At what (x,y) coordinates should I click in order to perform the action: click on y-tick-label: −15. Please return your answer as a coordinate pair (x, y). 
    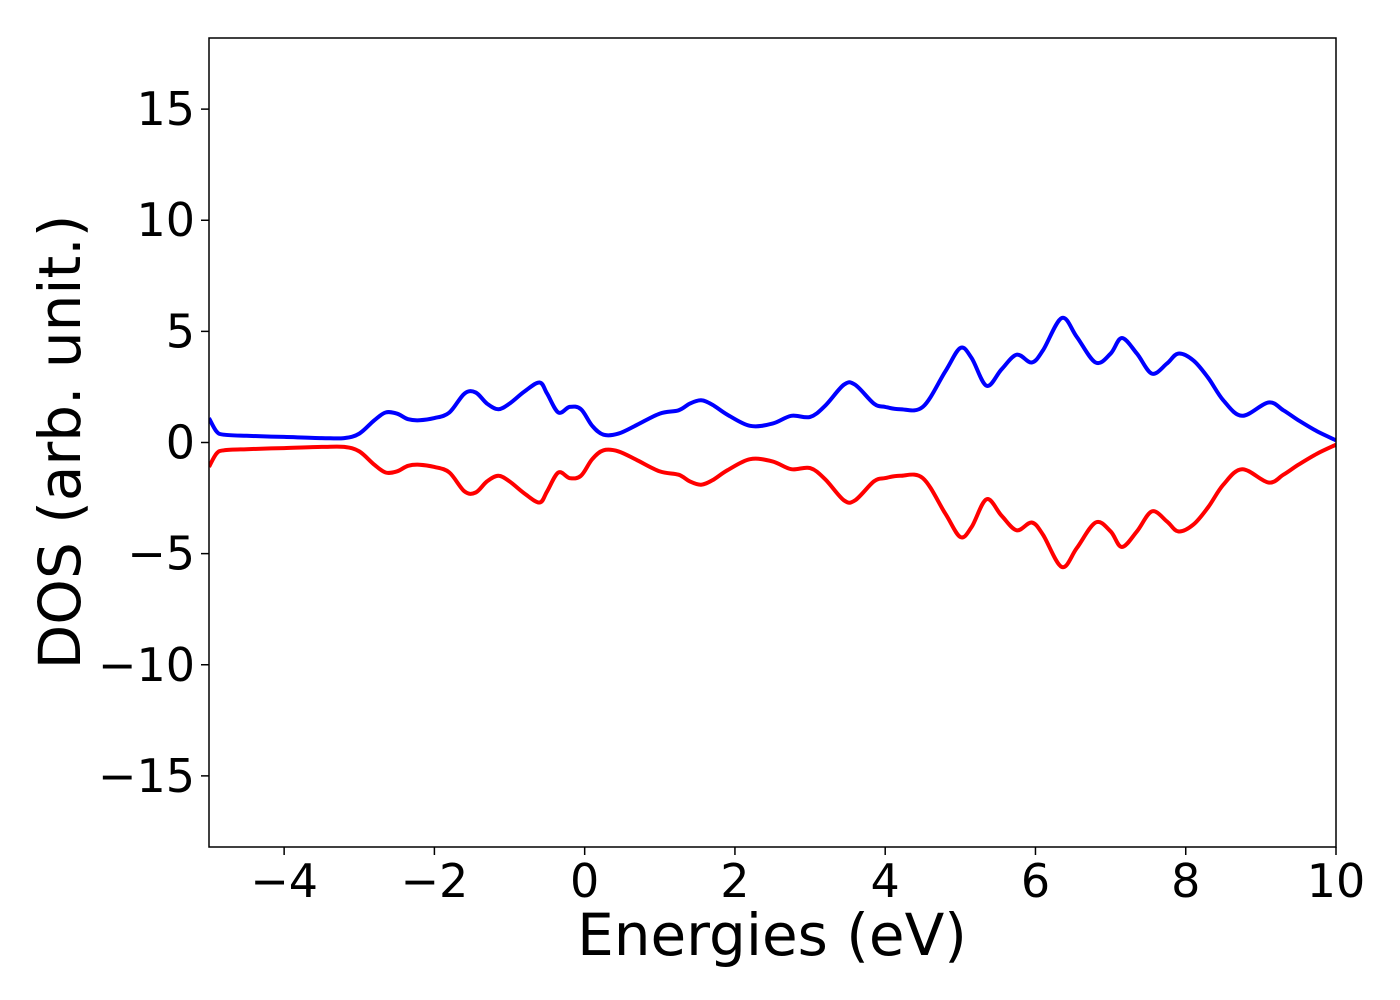
    Looking at the image, I should click on (146, 776).